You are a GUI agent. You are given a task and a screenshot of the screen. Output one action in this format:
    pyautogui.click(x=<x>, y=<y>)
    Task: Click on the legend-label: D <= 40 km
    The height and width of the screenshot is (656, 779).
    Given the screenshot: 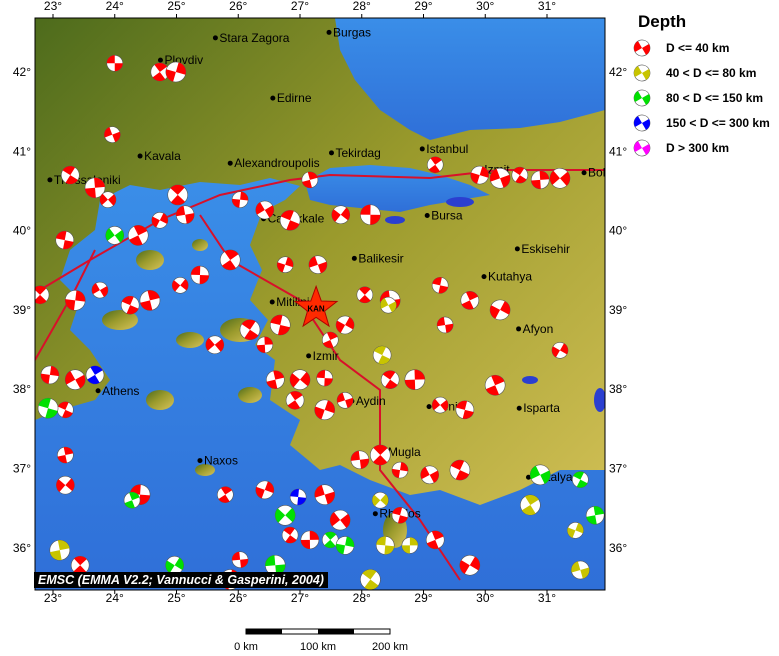 What is the action you would take?
    pyautogui.click(x=698, y=48)
    